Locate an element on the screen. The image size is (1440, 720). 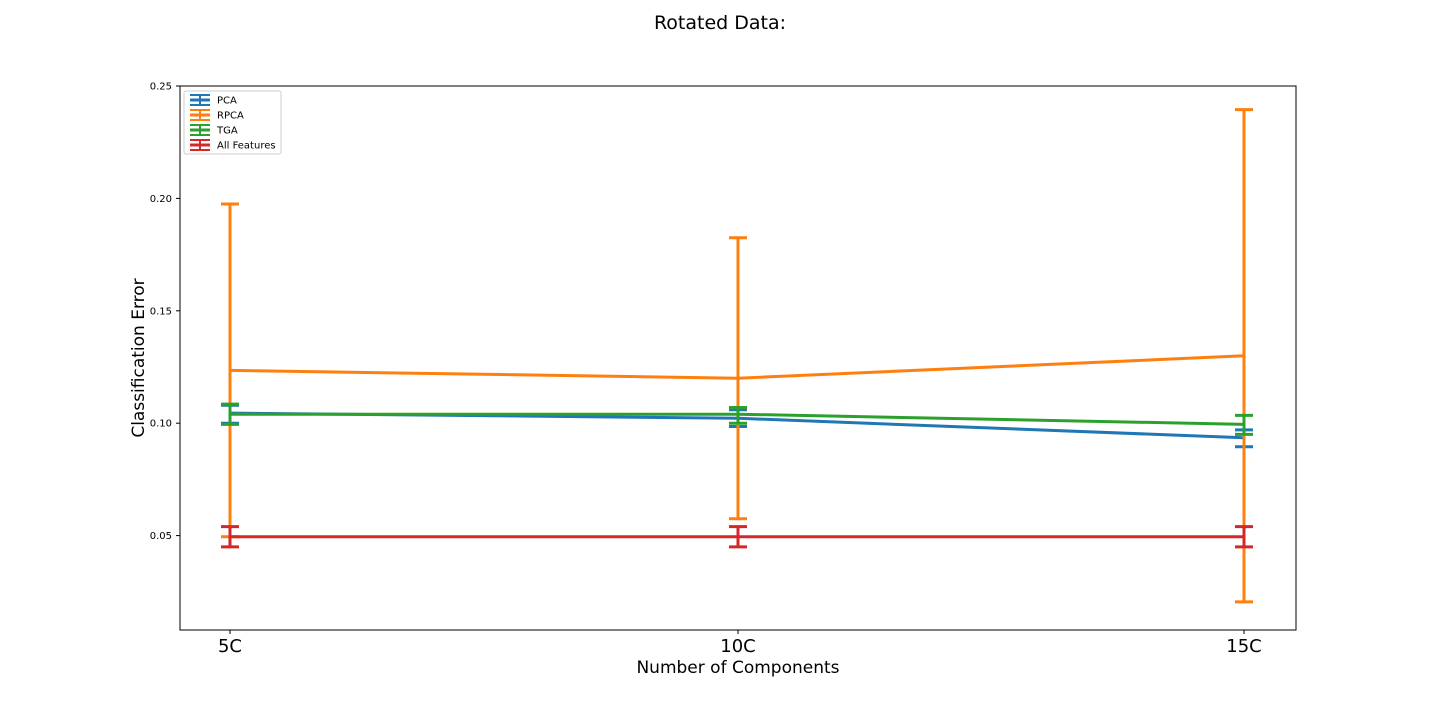
legend: PCA RPCA TGA All Features is located at coordinates (232, 122).